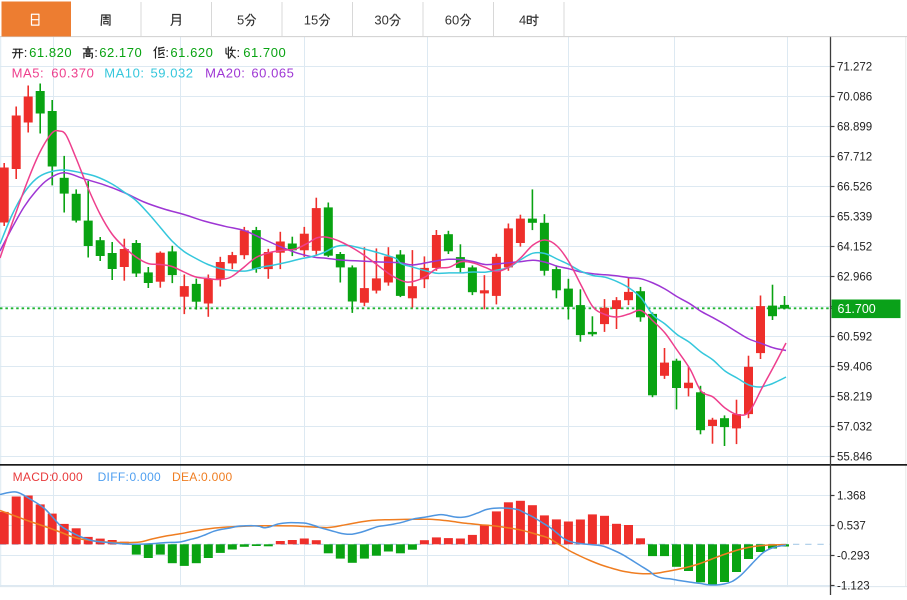 This screenshot has width=907, height=600. What do you see at coordinates (240, 20) in the screenshot?
I see `svg-text: 5` at bounding box center [240, 20].